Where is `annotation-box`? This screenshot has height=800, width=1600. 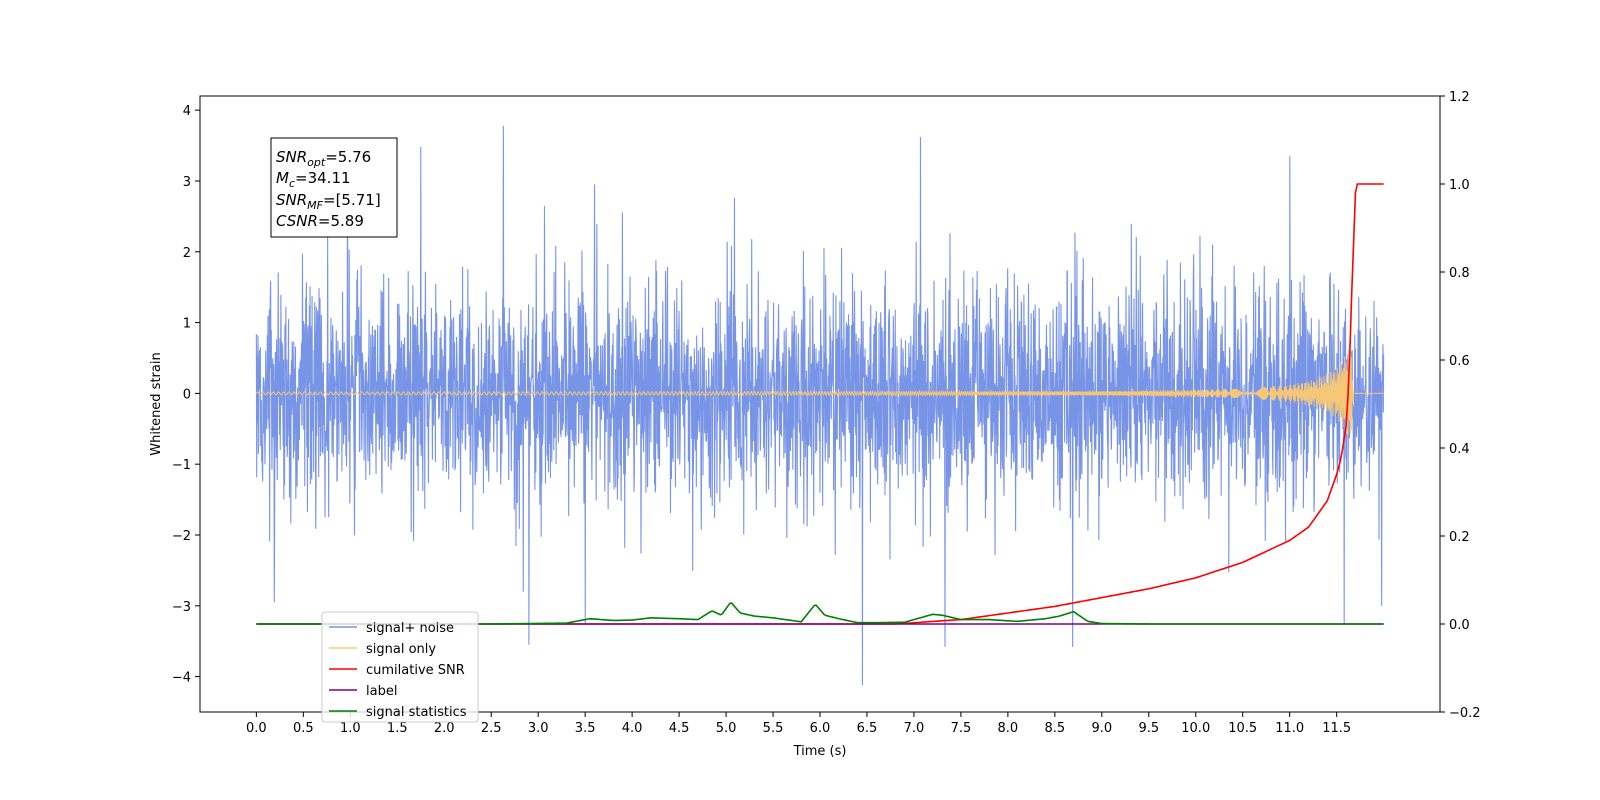 annotation-box is located at coordinates (334, 187).